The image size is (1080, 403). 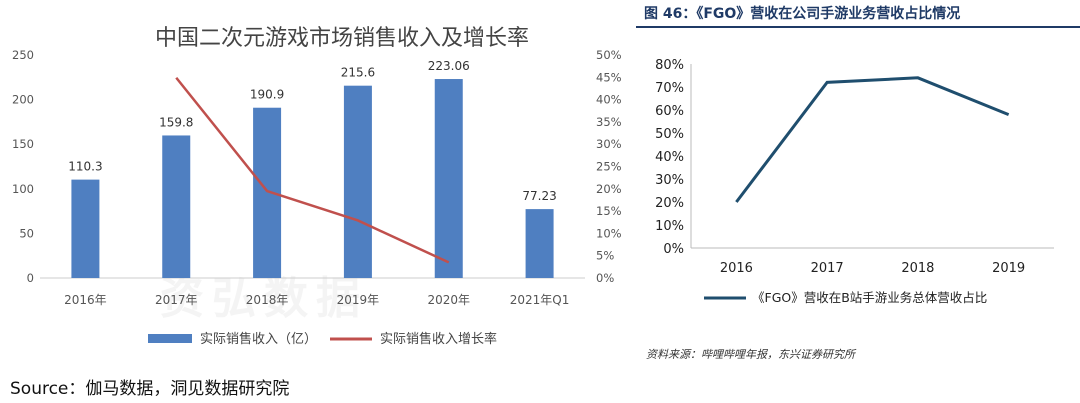 I want to click on y-right-tick-label: 5%, so click(x=605, y=256).